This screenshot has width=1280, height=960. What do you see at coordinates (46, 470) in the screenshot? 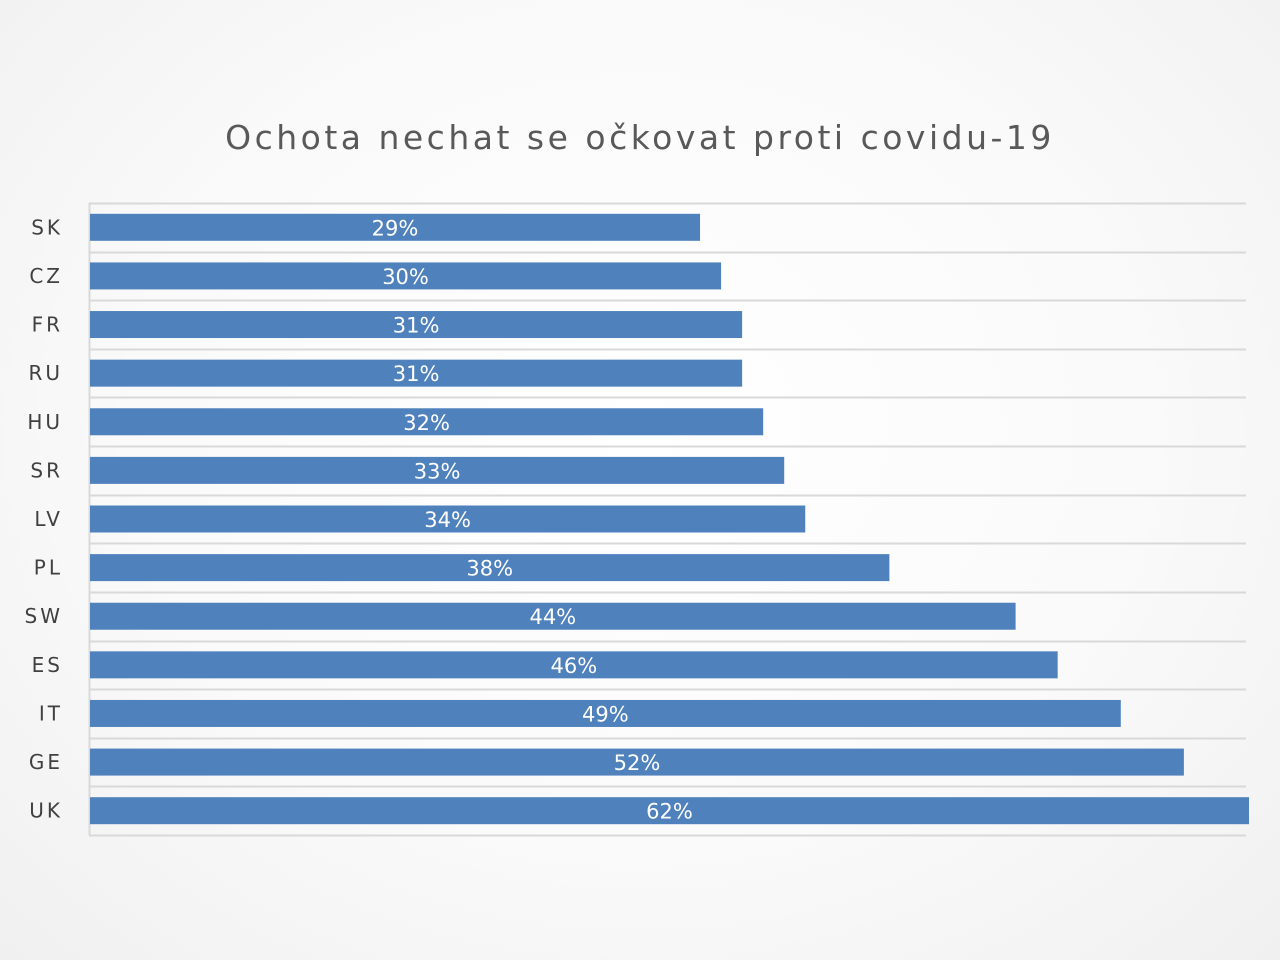
I see `category-label: SR` at bounding box center [46, 470].